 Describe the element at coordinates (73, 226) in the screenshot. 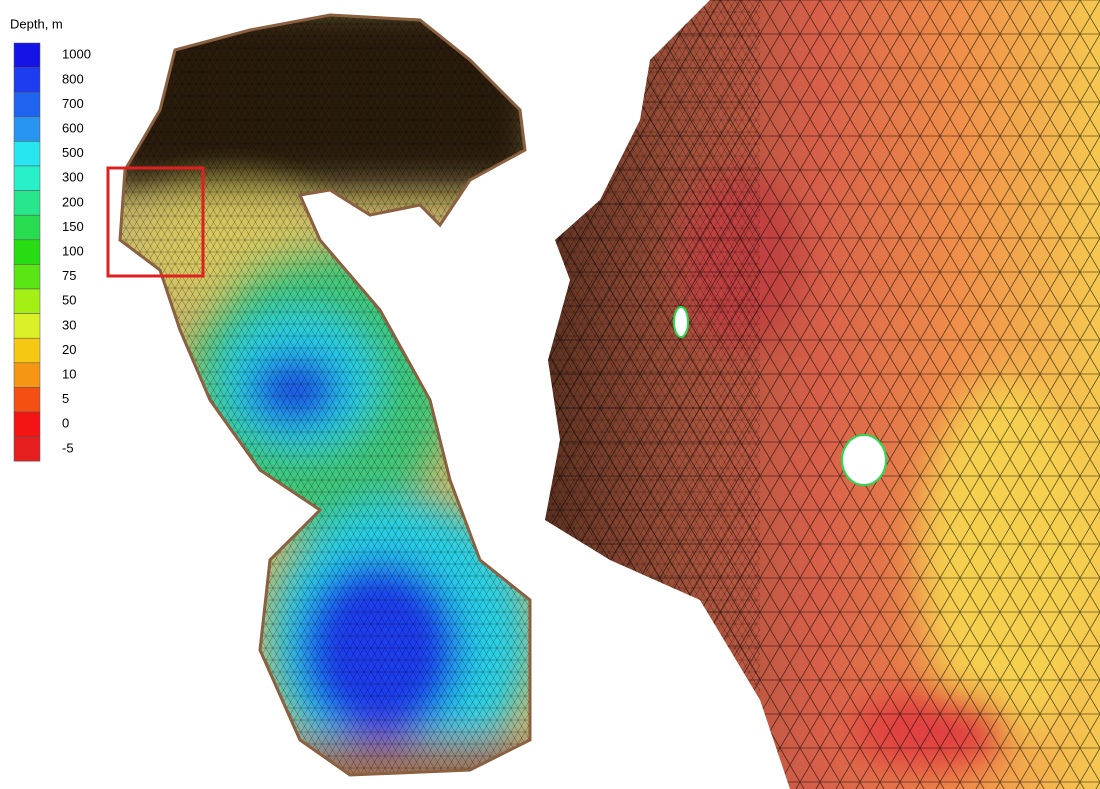

I see `legend-label: 150` at that location.